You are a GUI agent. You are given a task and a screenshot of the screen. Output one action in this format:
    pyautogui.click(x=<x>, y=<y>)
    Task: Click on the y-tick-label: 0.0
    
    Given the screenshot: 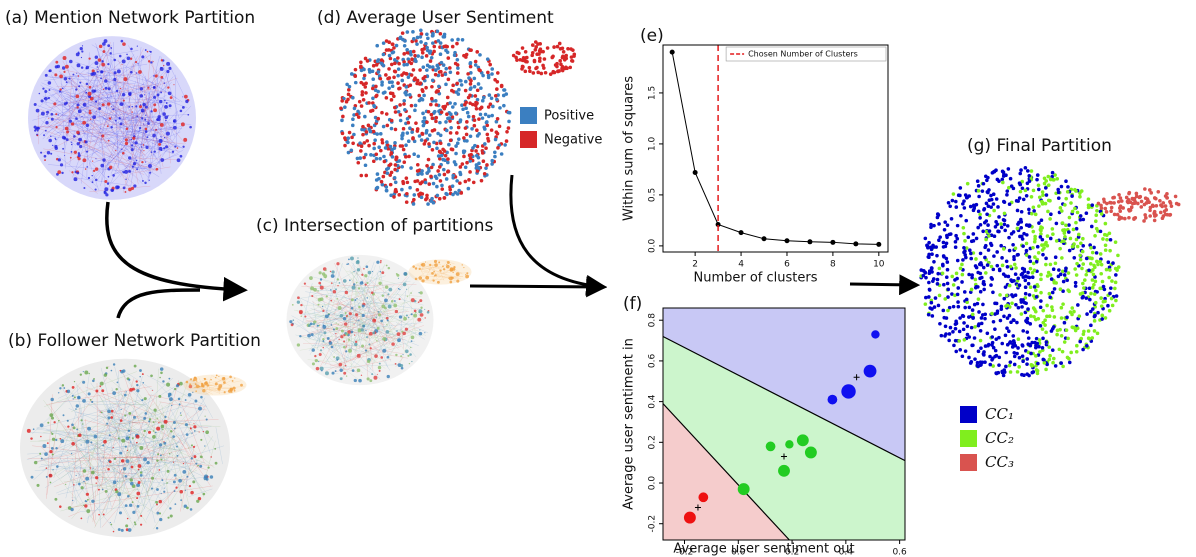 What is the action you would take?
    pyautogui.click(x=653, y=245)
    